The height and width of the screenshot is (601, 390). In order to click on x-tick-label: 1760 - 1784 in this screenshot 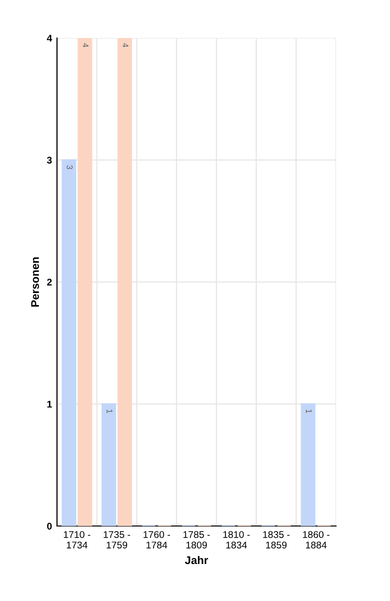, I will do `click(157, 539)`.